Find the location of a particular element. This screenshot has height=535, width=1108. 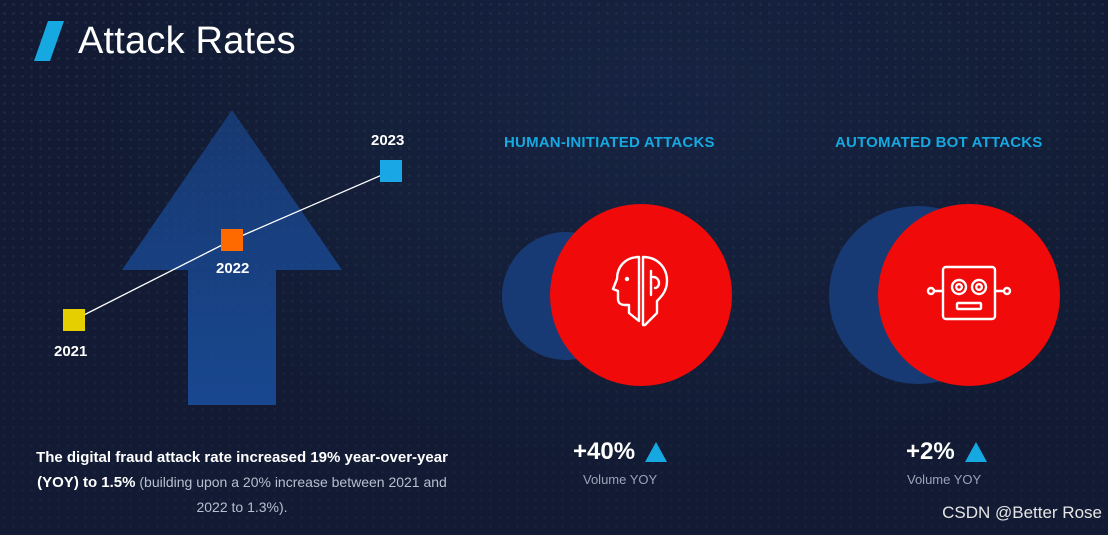

human-stat-caption: Volume YOY is located at coordinates (620, 479).